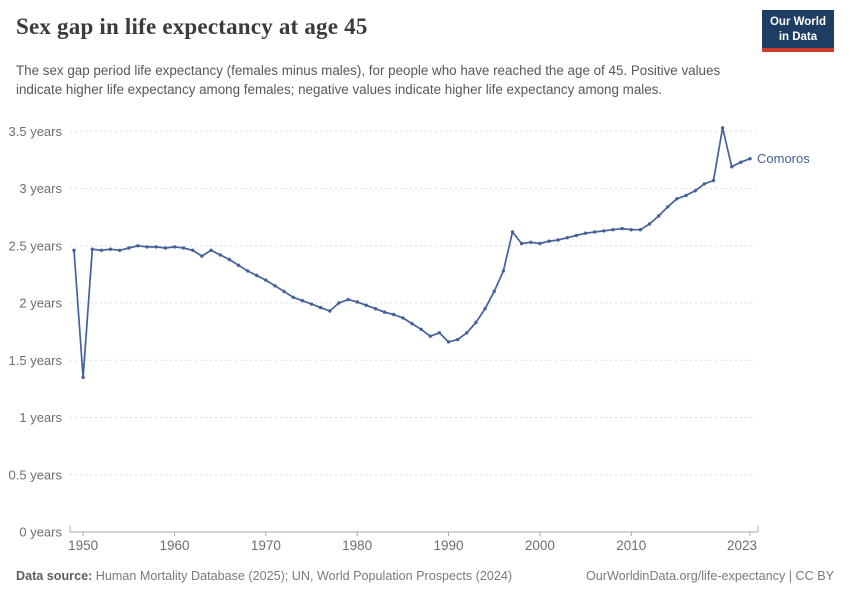  I want to click on x-axis-label: 2010, so click(631, 545).